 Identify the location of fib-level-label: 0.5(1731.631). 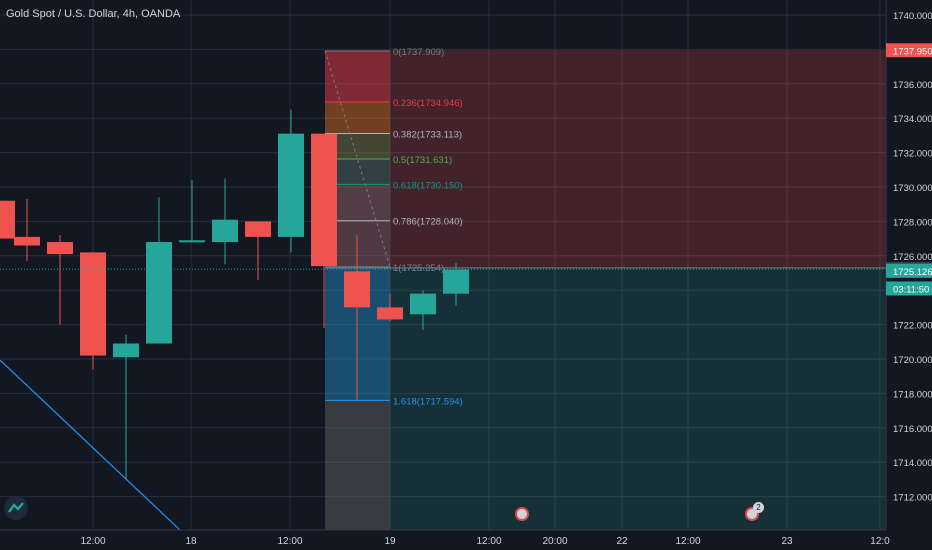
(422, 160).